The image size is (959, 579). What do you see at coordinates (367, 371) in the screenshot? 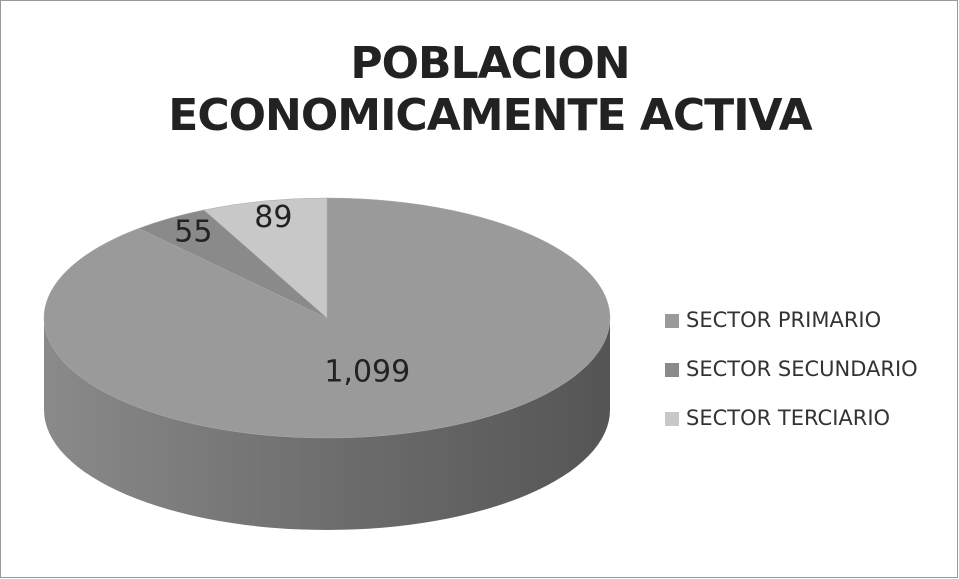
I see `data-label: 1,099` at bounding box center [367, 371].